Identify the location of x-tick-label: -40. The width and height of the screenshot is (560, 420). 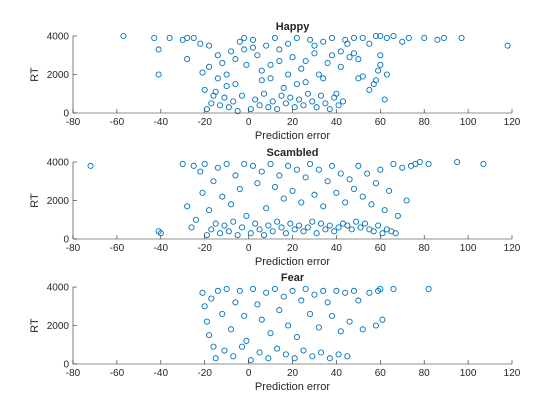
(161, 373).